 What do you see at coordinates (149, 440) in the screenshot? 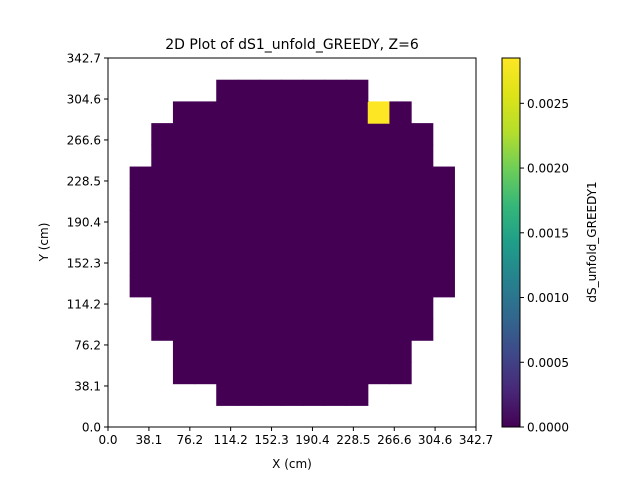
I see `x-tick-label: 38.1` at bounding box center [149, 440].